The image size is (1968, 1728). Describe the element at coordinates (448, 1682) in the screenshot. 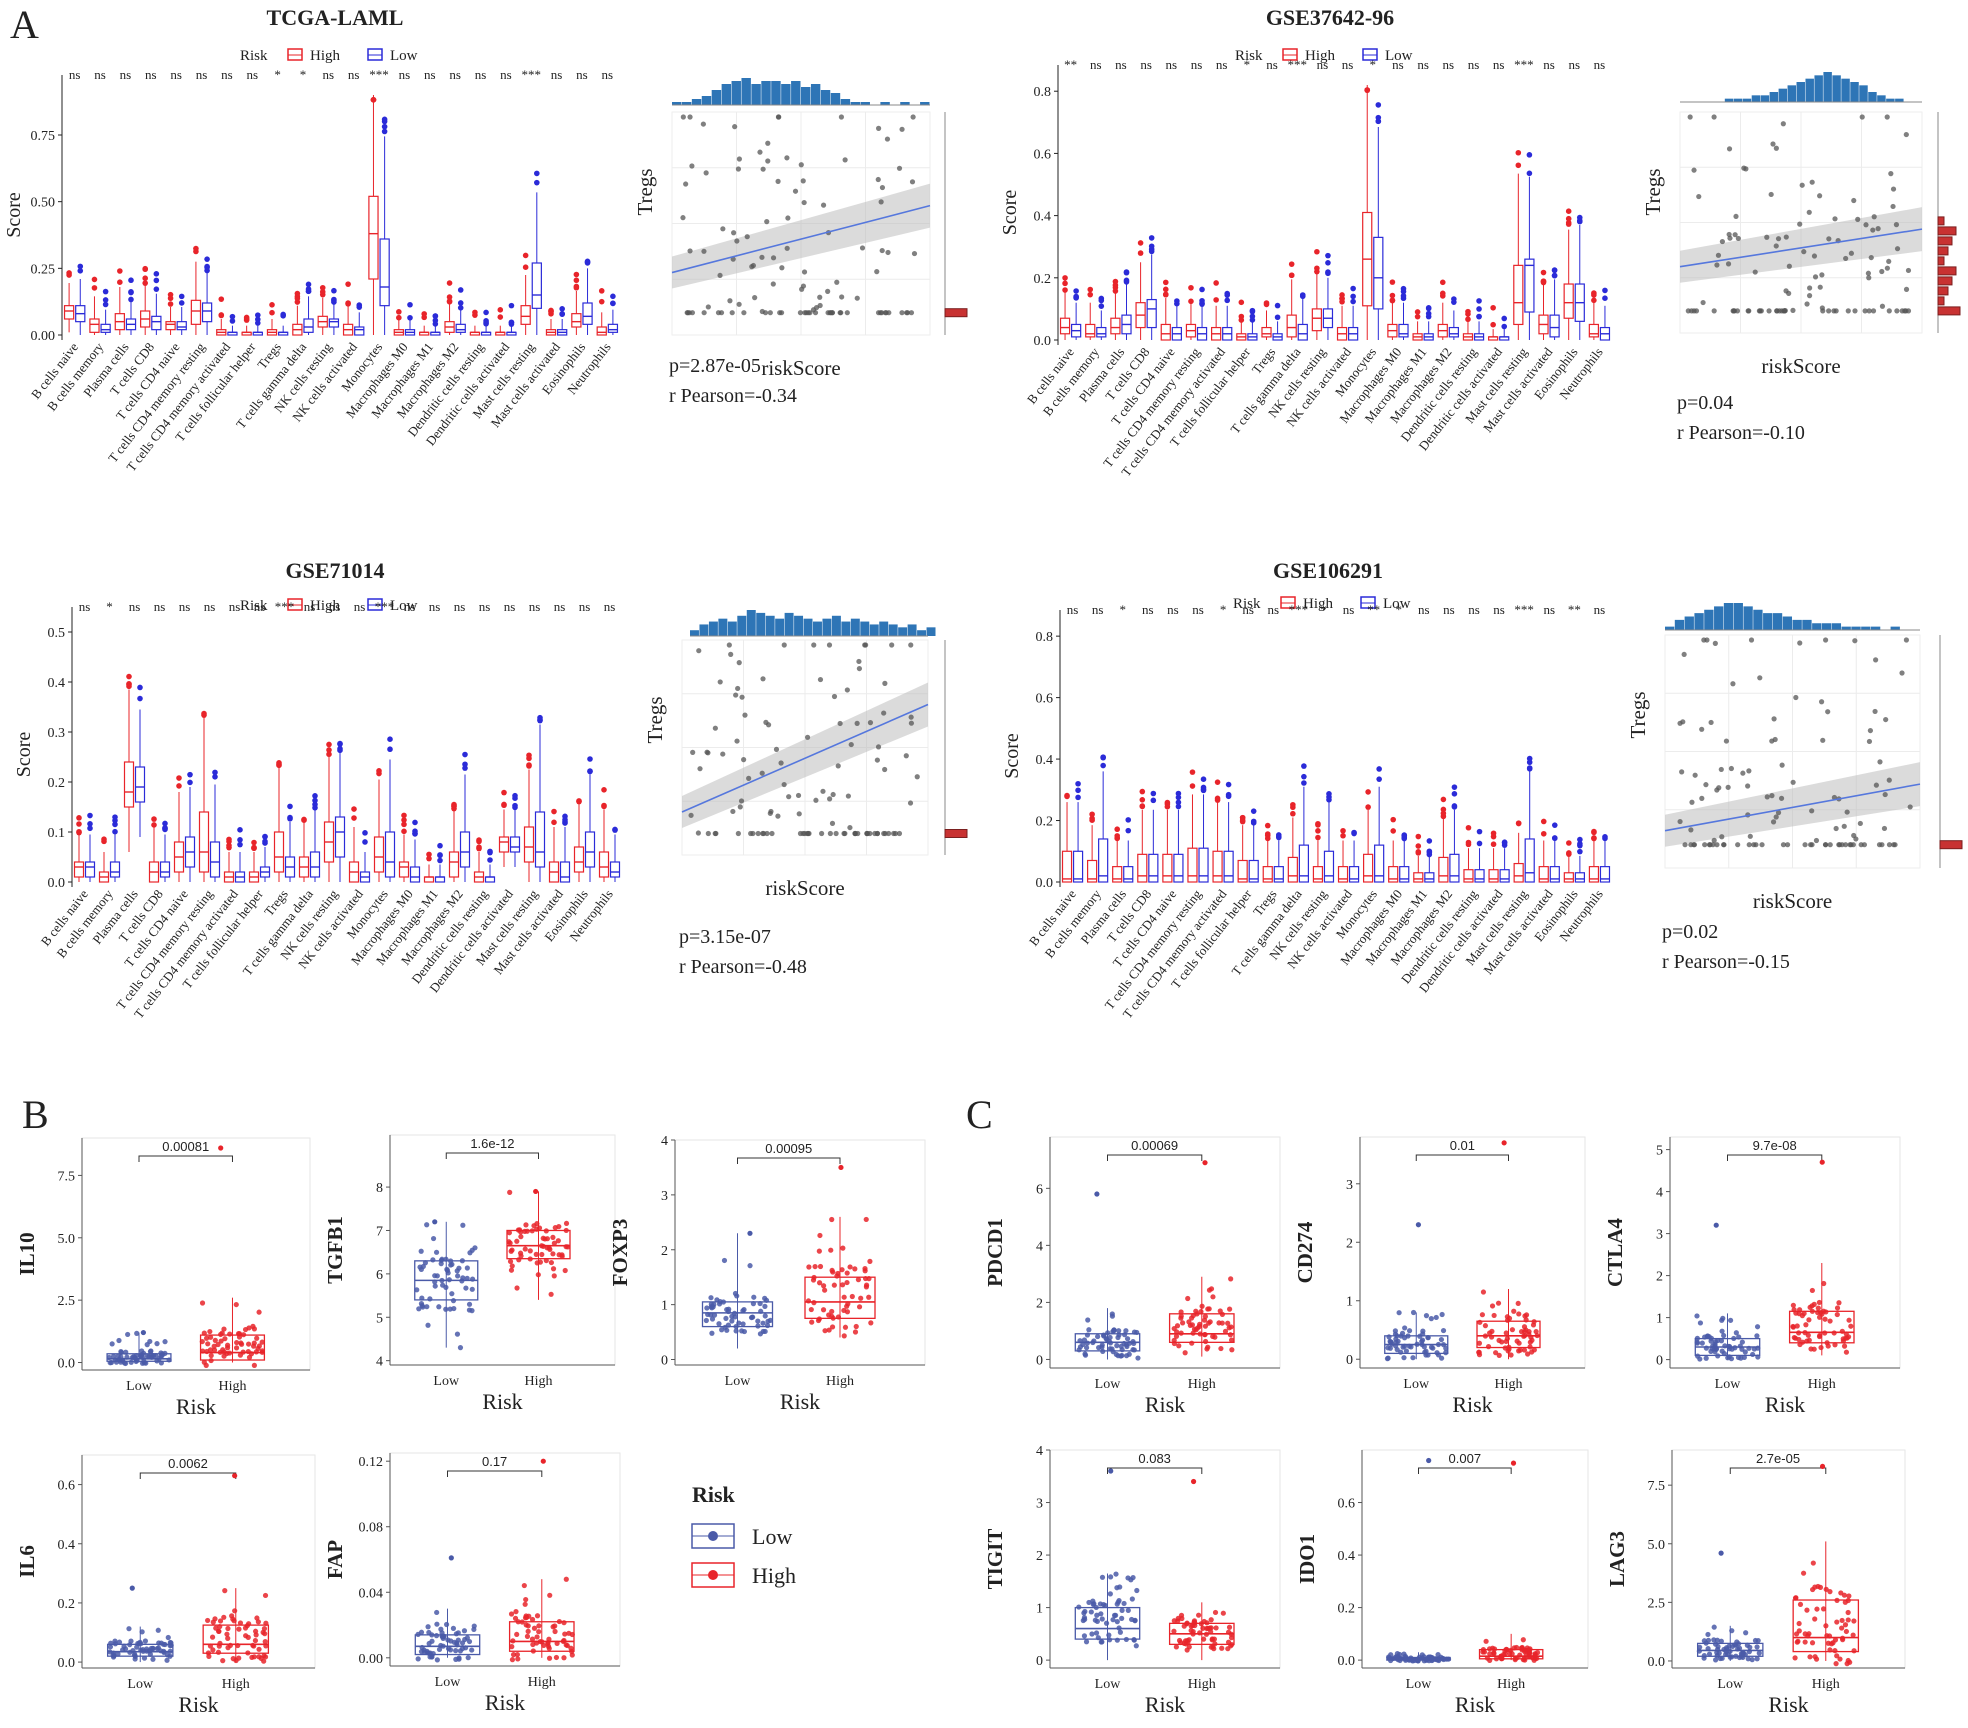

I see `x-tick-label: Low` at that location.